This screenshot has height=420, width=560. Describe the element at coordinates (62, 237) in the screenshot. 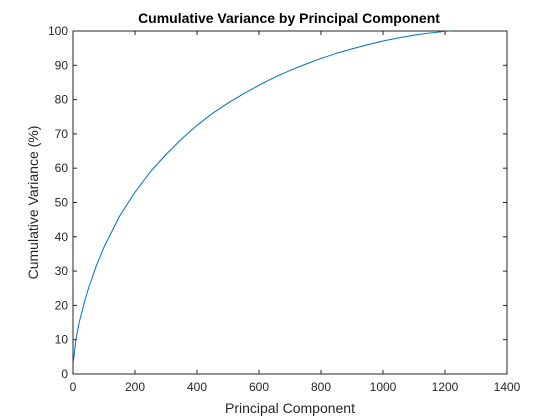

I see `y-tick-label: 40` at that location.